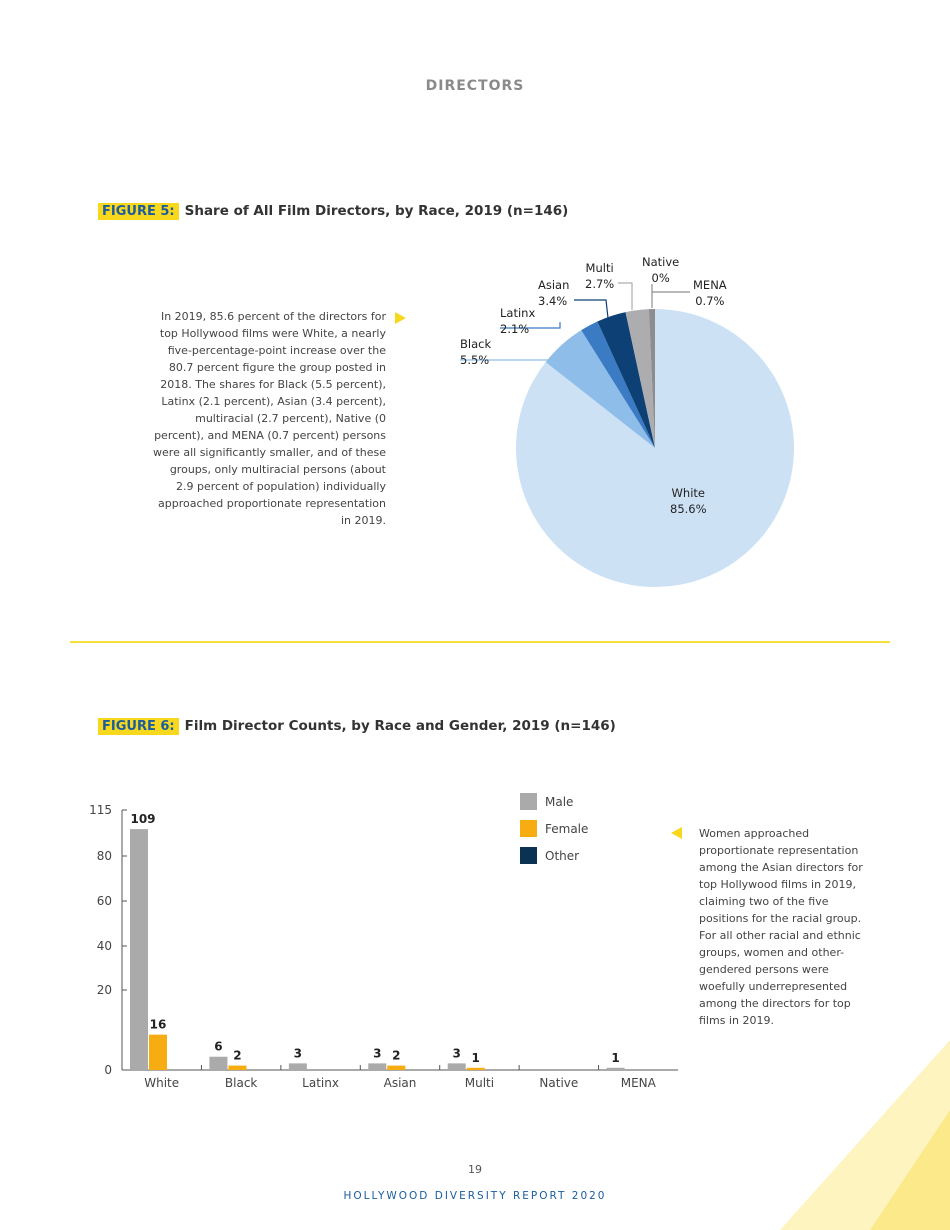  Describe the element at coordinates (688, 509) in the screenshot. I see `pie-value-white: 85.6%` at that location.